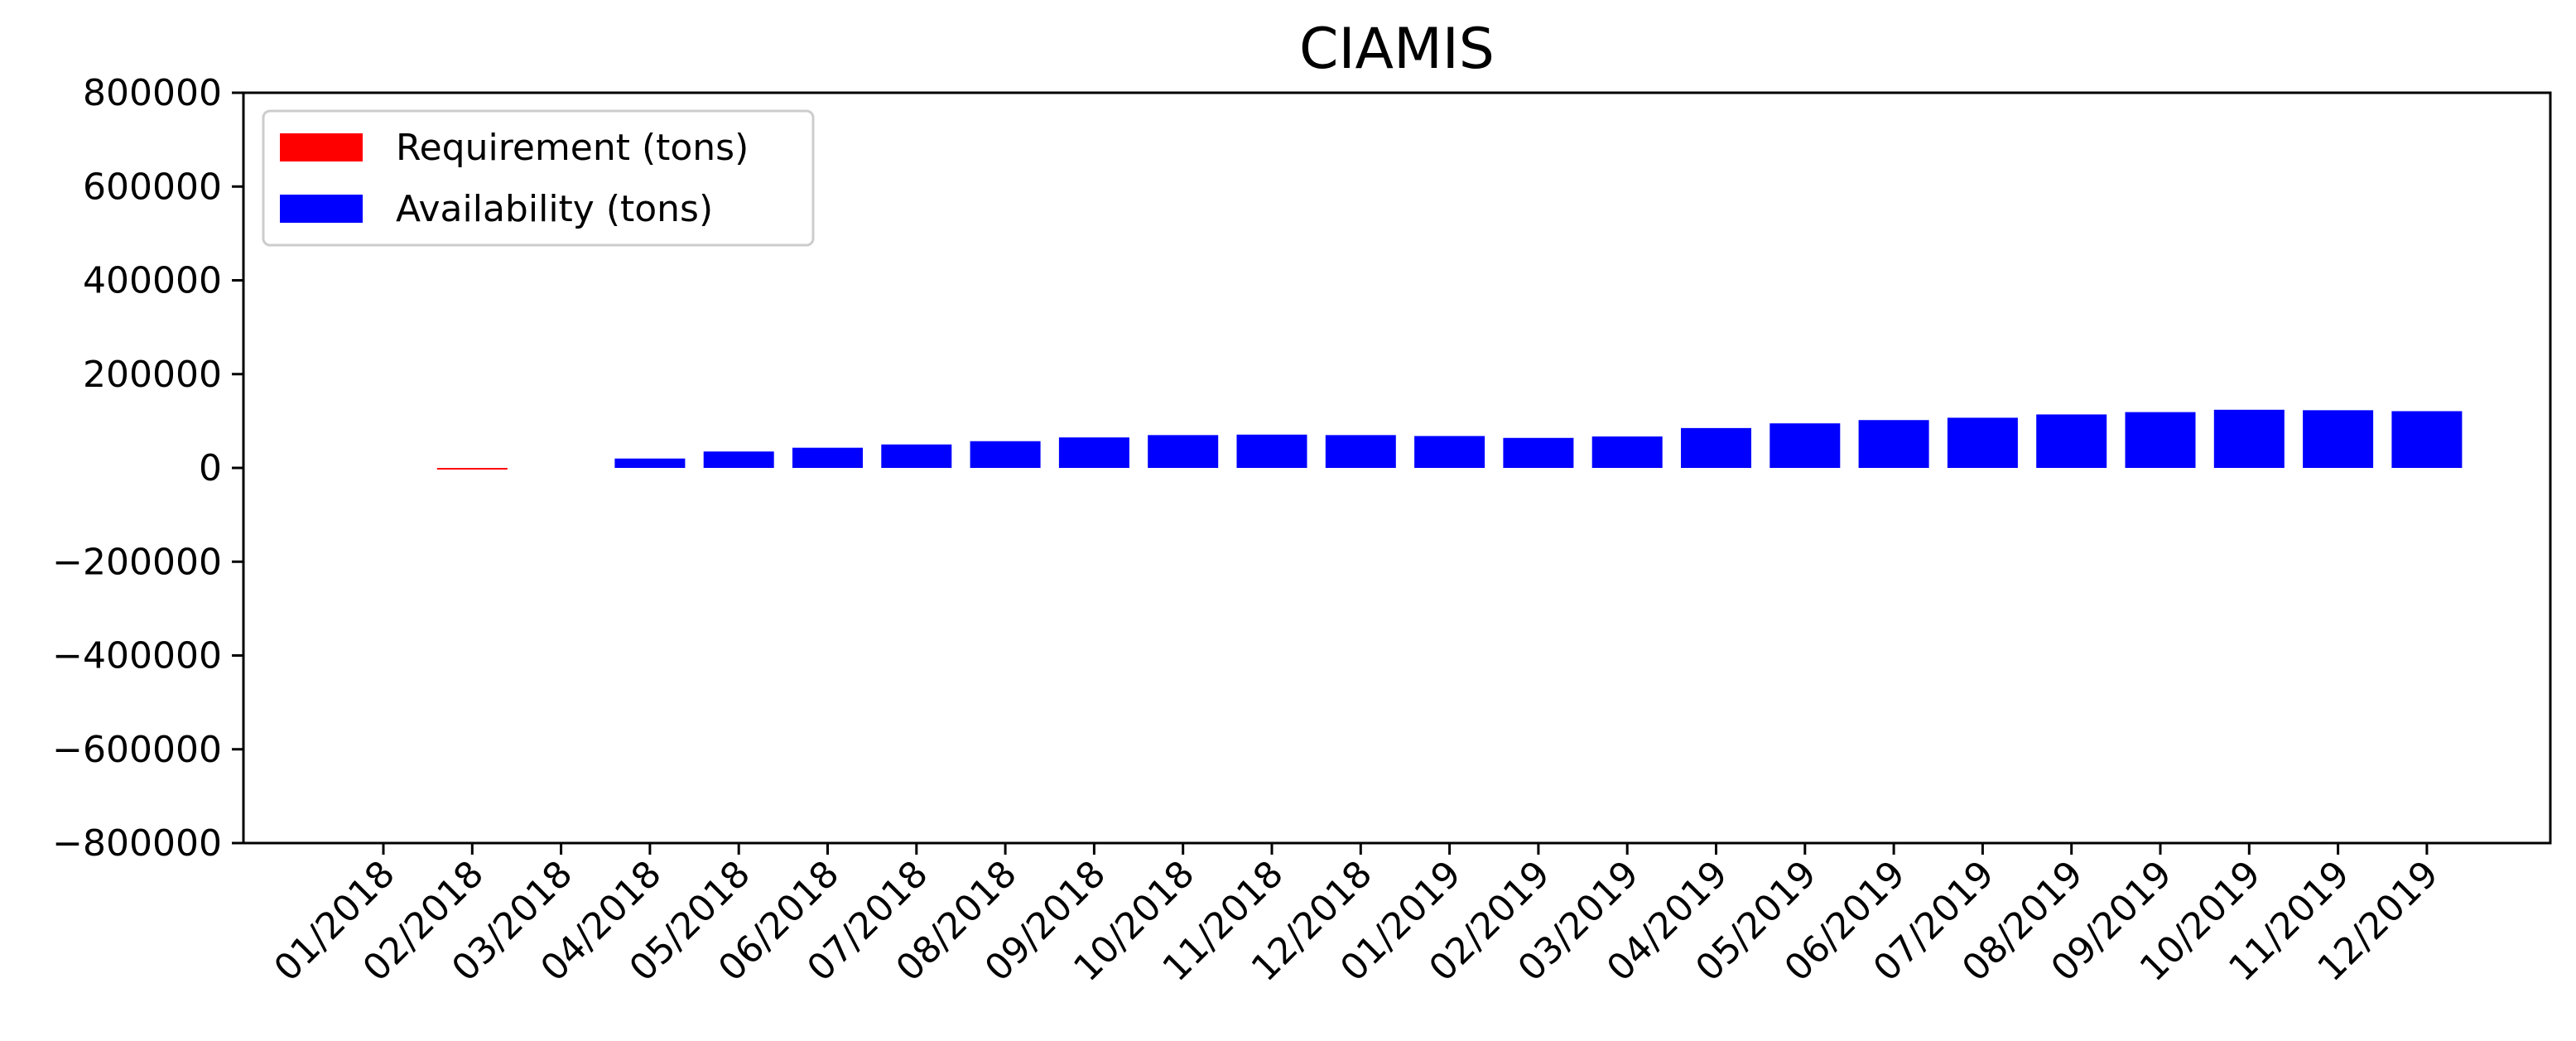 This screenshot has width=2576, height=1041. Describe the element at coordinates (1449, 452) in the screenshot. I see `bar-availability-01/2019` at that location.